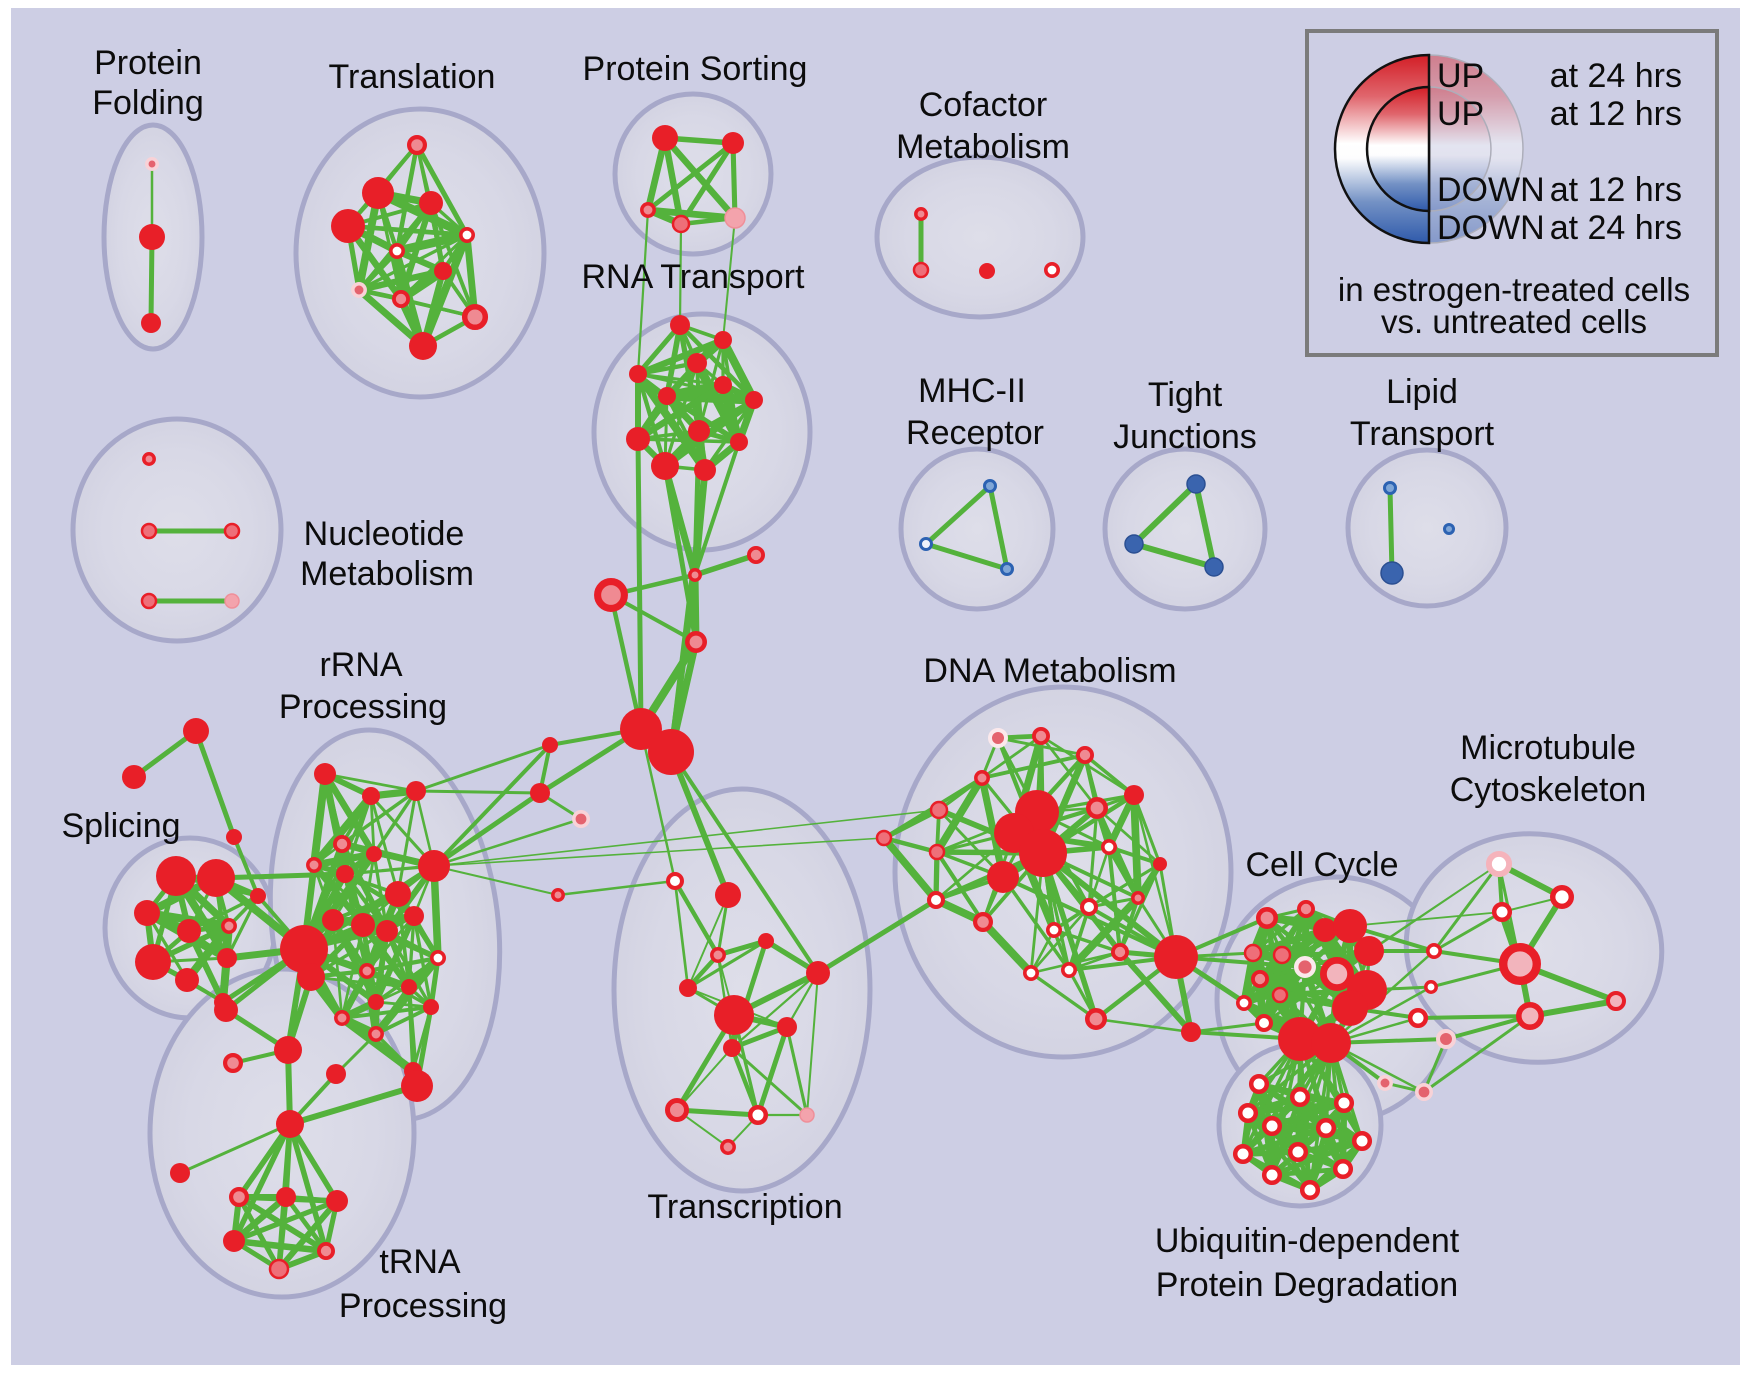  Describe the element at coordinates (1049, 671) in the screenshot. I see `svg-text: DNA Metabolism` at that location.